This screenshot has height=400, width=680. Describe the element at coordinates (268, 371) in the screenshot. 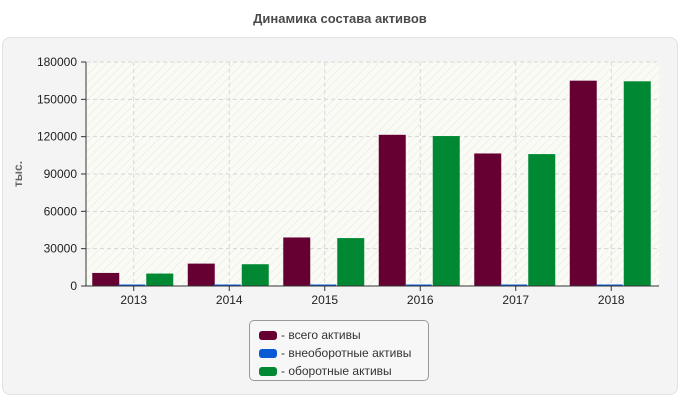

I see `legend-swatch-current-assets` at that location.